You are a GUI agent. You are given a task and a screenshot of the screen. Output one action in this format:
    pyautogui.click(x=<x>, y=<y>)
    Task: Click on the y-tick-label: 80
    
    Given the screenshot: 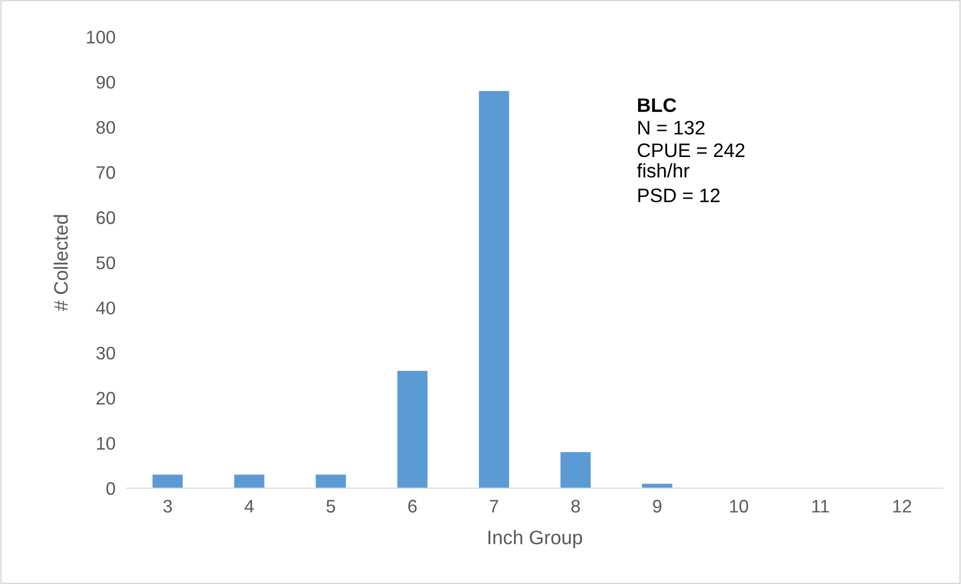 What is the action you would take?
    pyautogui.click(x=106, y=127)
    